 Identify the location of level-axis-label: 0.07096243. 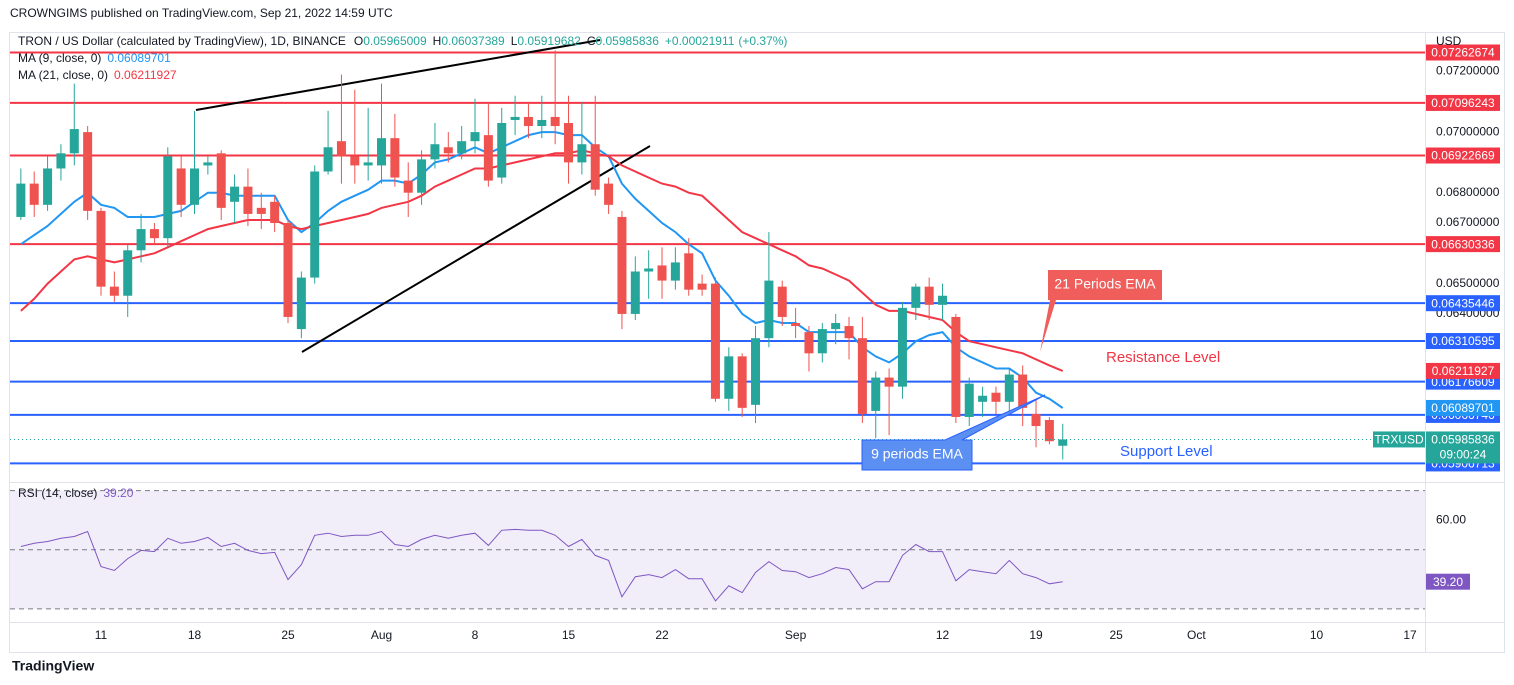
(1463, 103).